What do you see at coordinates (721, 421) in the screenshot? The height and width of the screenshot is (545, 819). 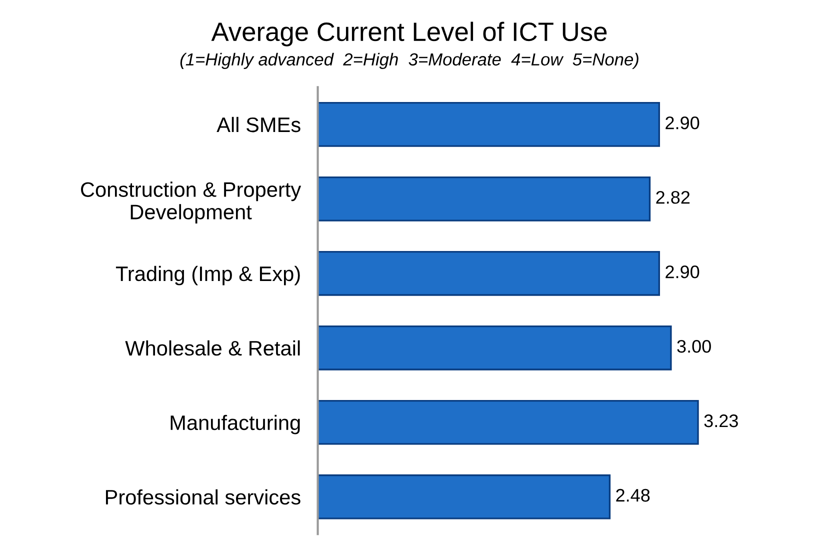 I see `data-label: 3.23` at bounding box center [721, 421].